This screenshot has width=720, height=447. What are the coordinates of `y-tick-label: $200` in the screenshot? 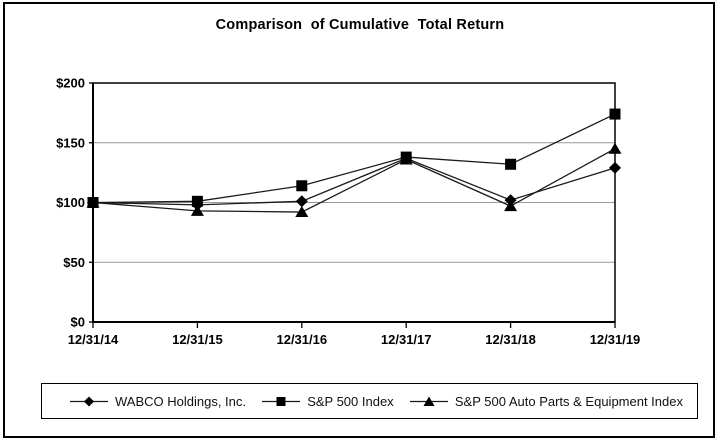 It's located at (70, 83).